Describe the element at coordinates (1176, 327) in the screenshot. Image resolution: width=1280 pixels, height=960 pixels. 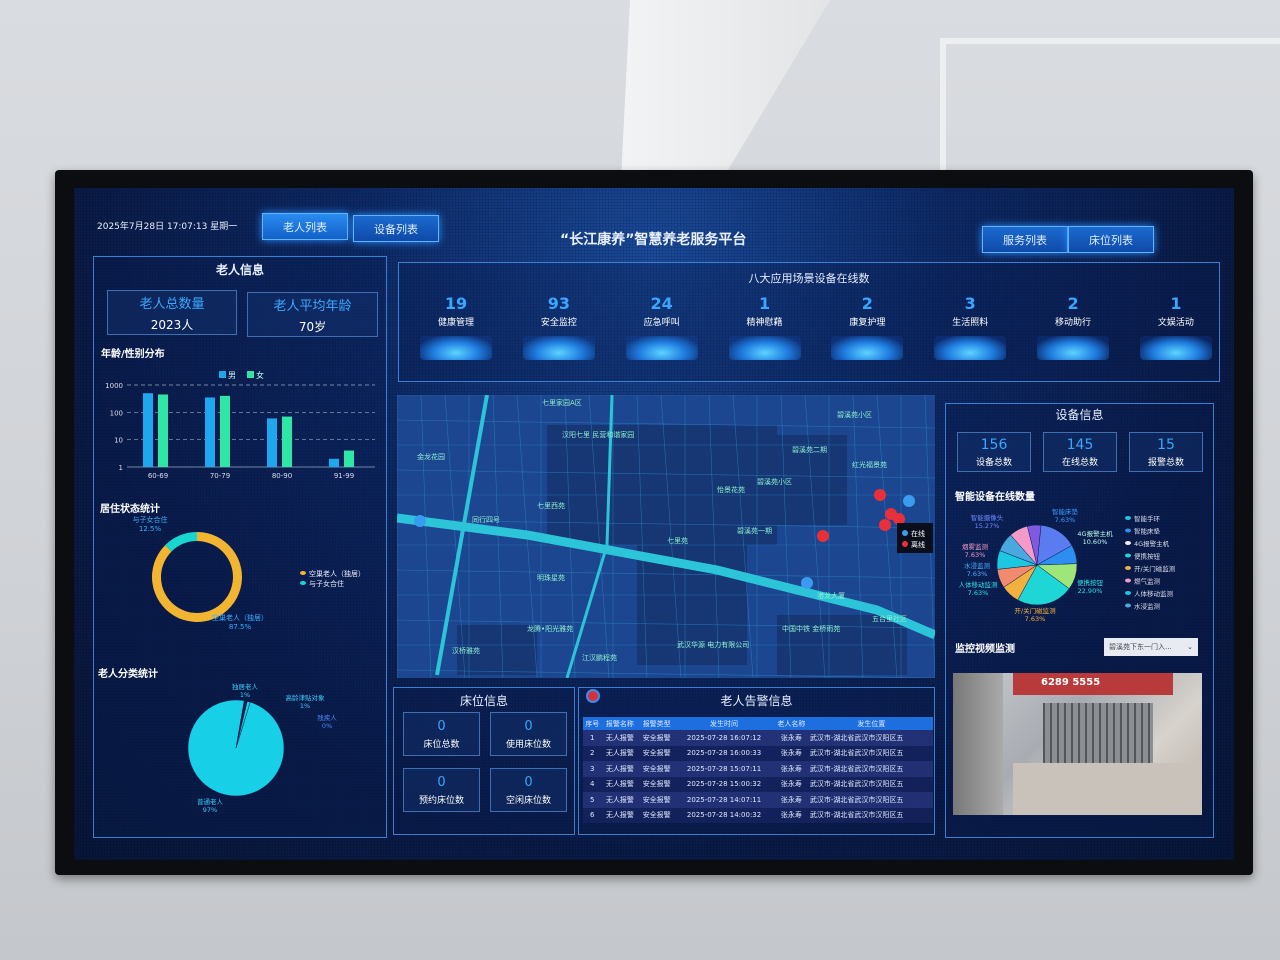
I see `scene-item: 1 文娱活动` at that location.